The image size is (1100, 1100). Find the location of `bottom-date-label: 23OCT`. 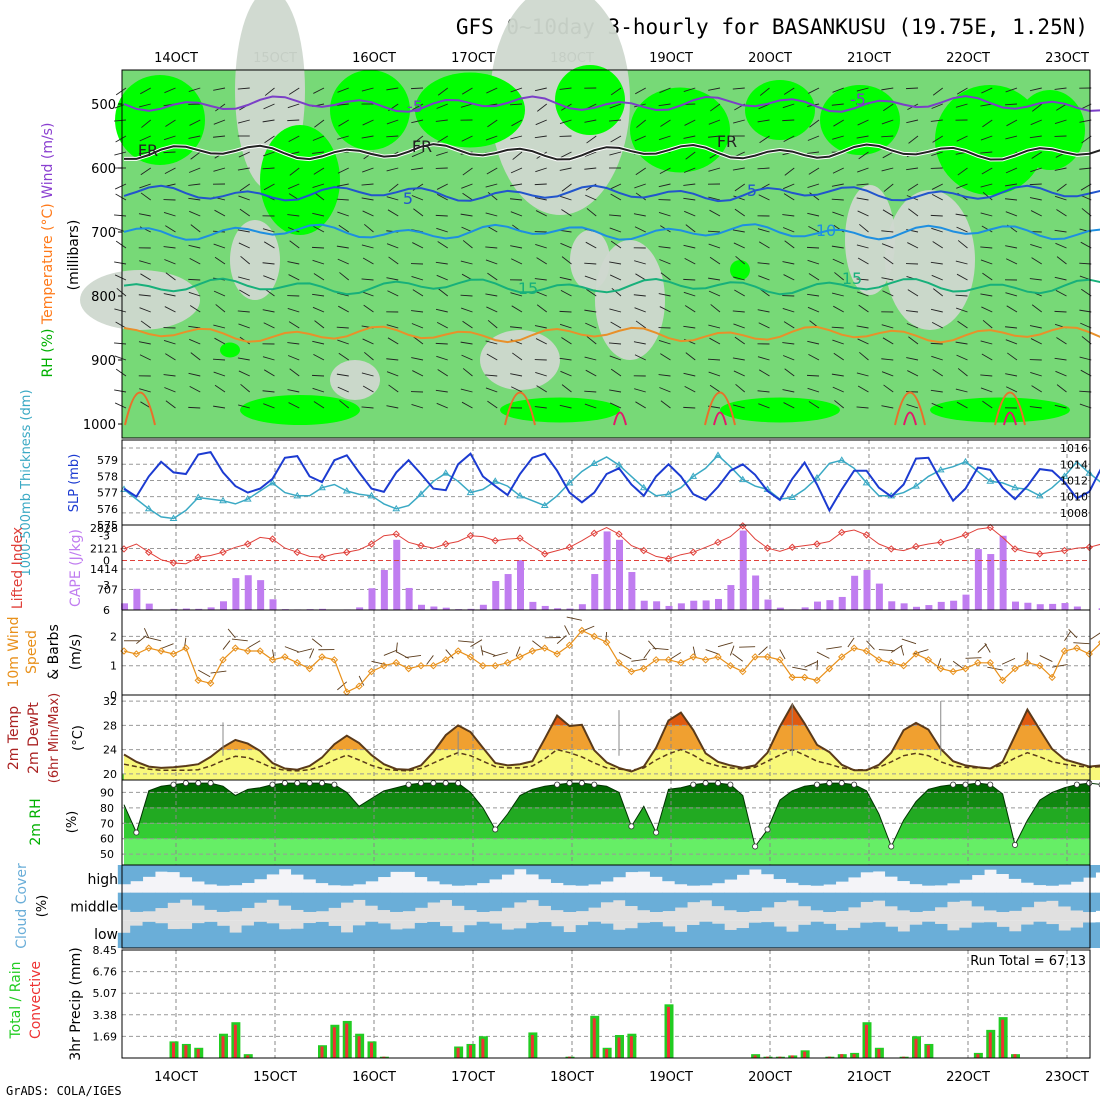

bottom-date-label: 23OCT is located at coordinates (1067, 1077).